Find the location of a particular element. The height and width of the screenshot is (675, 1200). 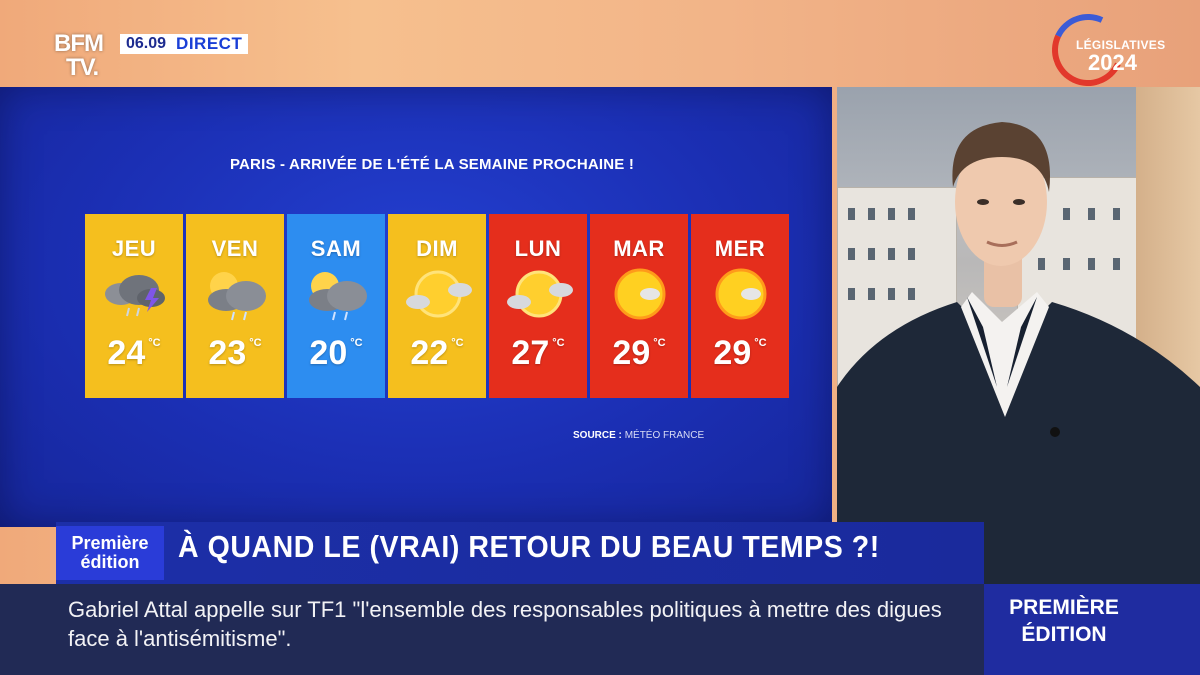

day-card-mar: MAR 29 °C is located at coordinates (639, 306).